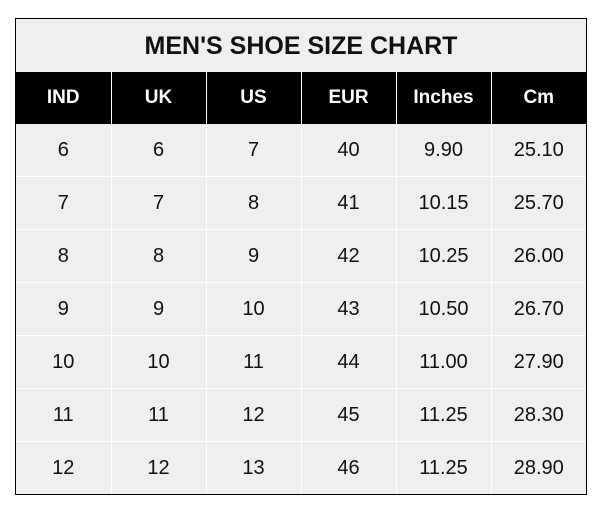  I want to click on cell-inches: 10.25, so click(443, 256).